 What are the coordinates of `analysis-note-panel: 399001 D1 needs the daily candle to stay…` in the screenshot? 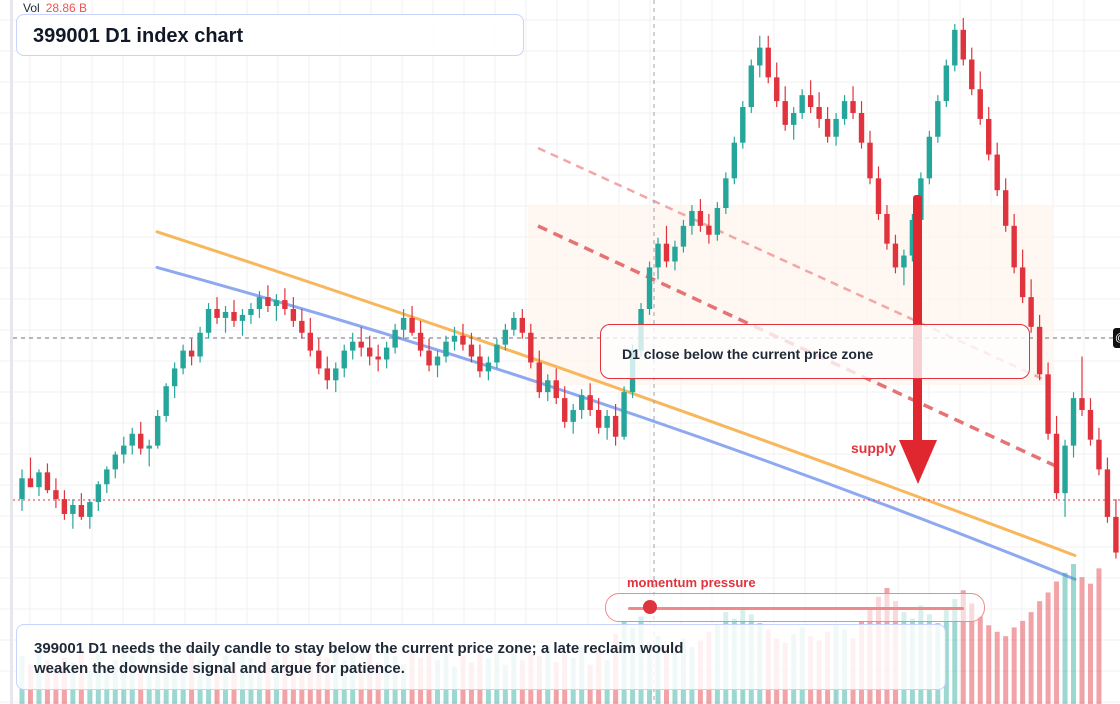 It's located at (481, 657).